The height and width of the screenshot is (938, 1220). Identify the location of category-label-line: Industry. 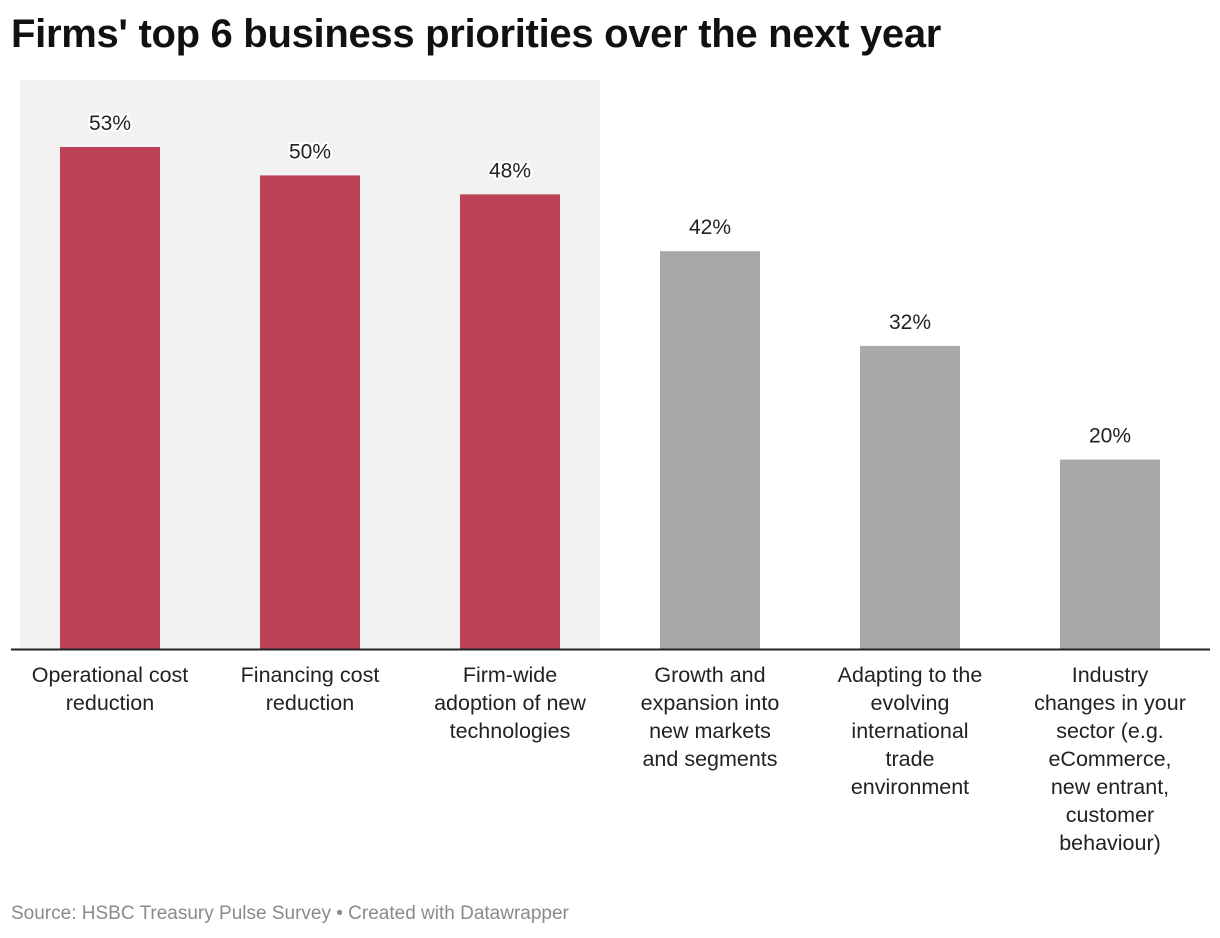
(1110, 675).